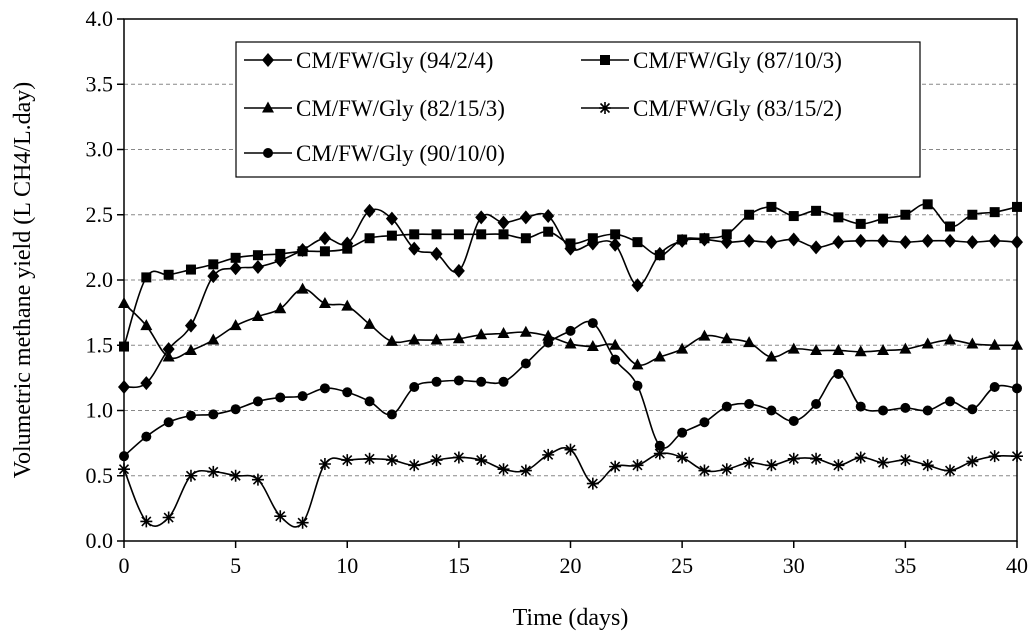 This screenshot has width=1036, height=635. What do you see at coordinates (100, 18) in the screenshot?
I see `y-tick-label-8: 4.0` at bounding box center [100, 18].